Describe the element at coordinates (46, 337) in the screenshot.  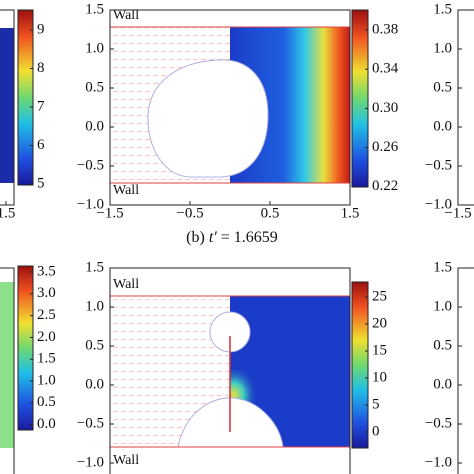
I see `colorbar-tick-label: 2.0` at that location.